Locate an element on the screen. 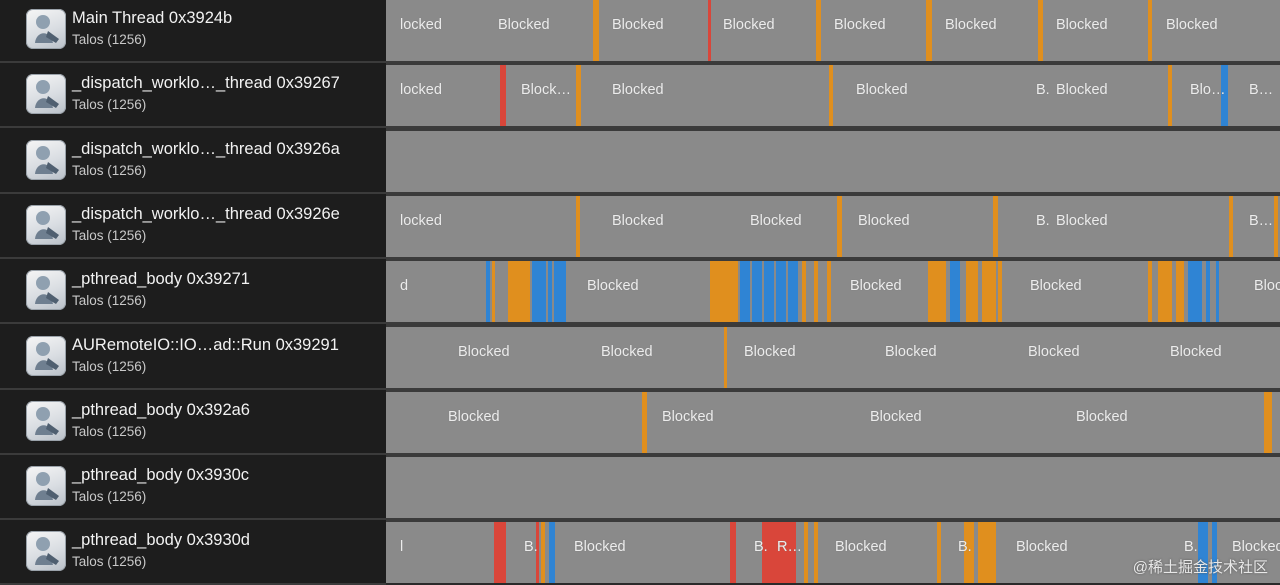  thread-name: Main Thread 0x3924b is located at coordinates (152, 18).